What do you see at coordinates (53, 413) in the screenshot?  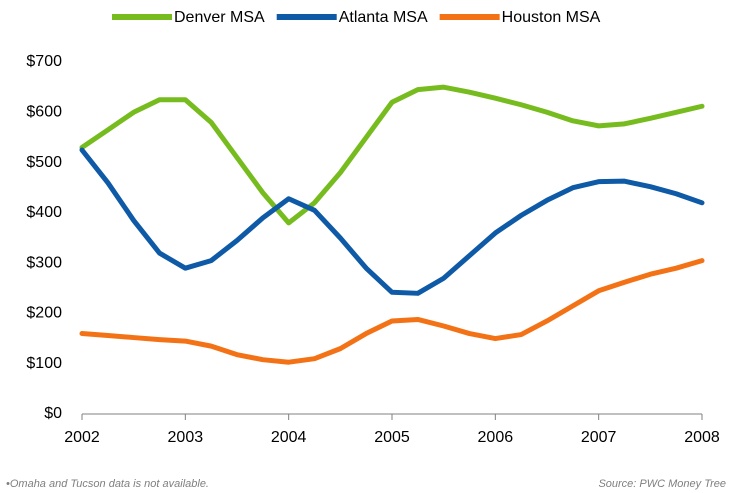 I see `y-tick-label: $0` at bounding box center [53, 413].